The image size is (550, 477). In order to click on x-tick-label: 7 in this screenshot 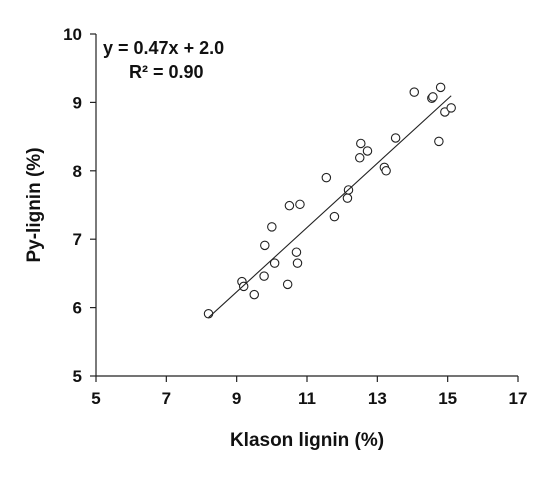, I will do `click(166, 398)`.